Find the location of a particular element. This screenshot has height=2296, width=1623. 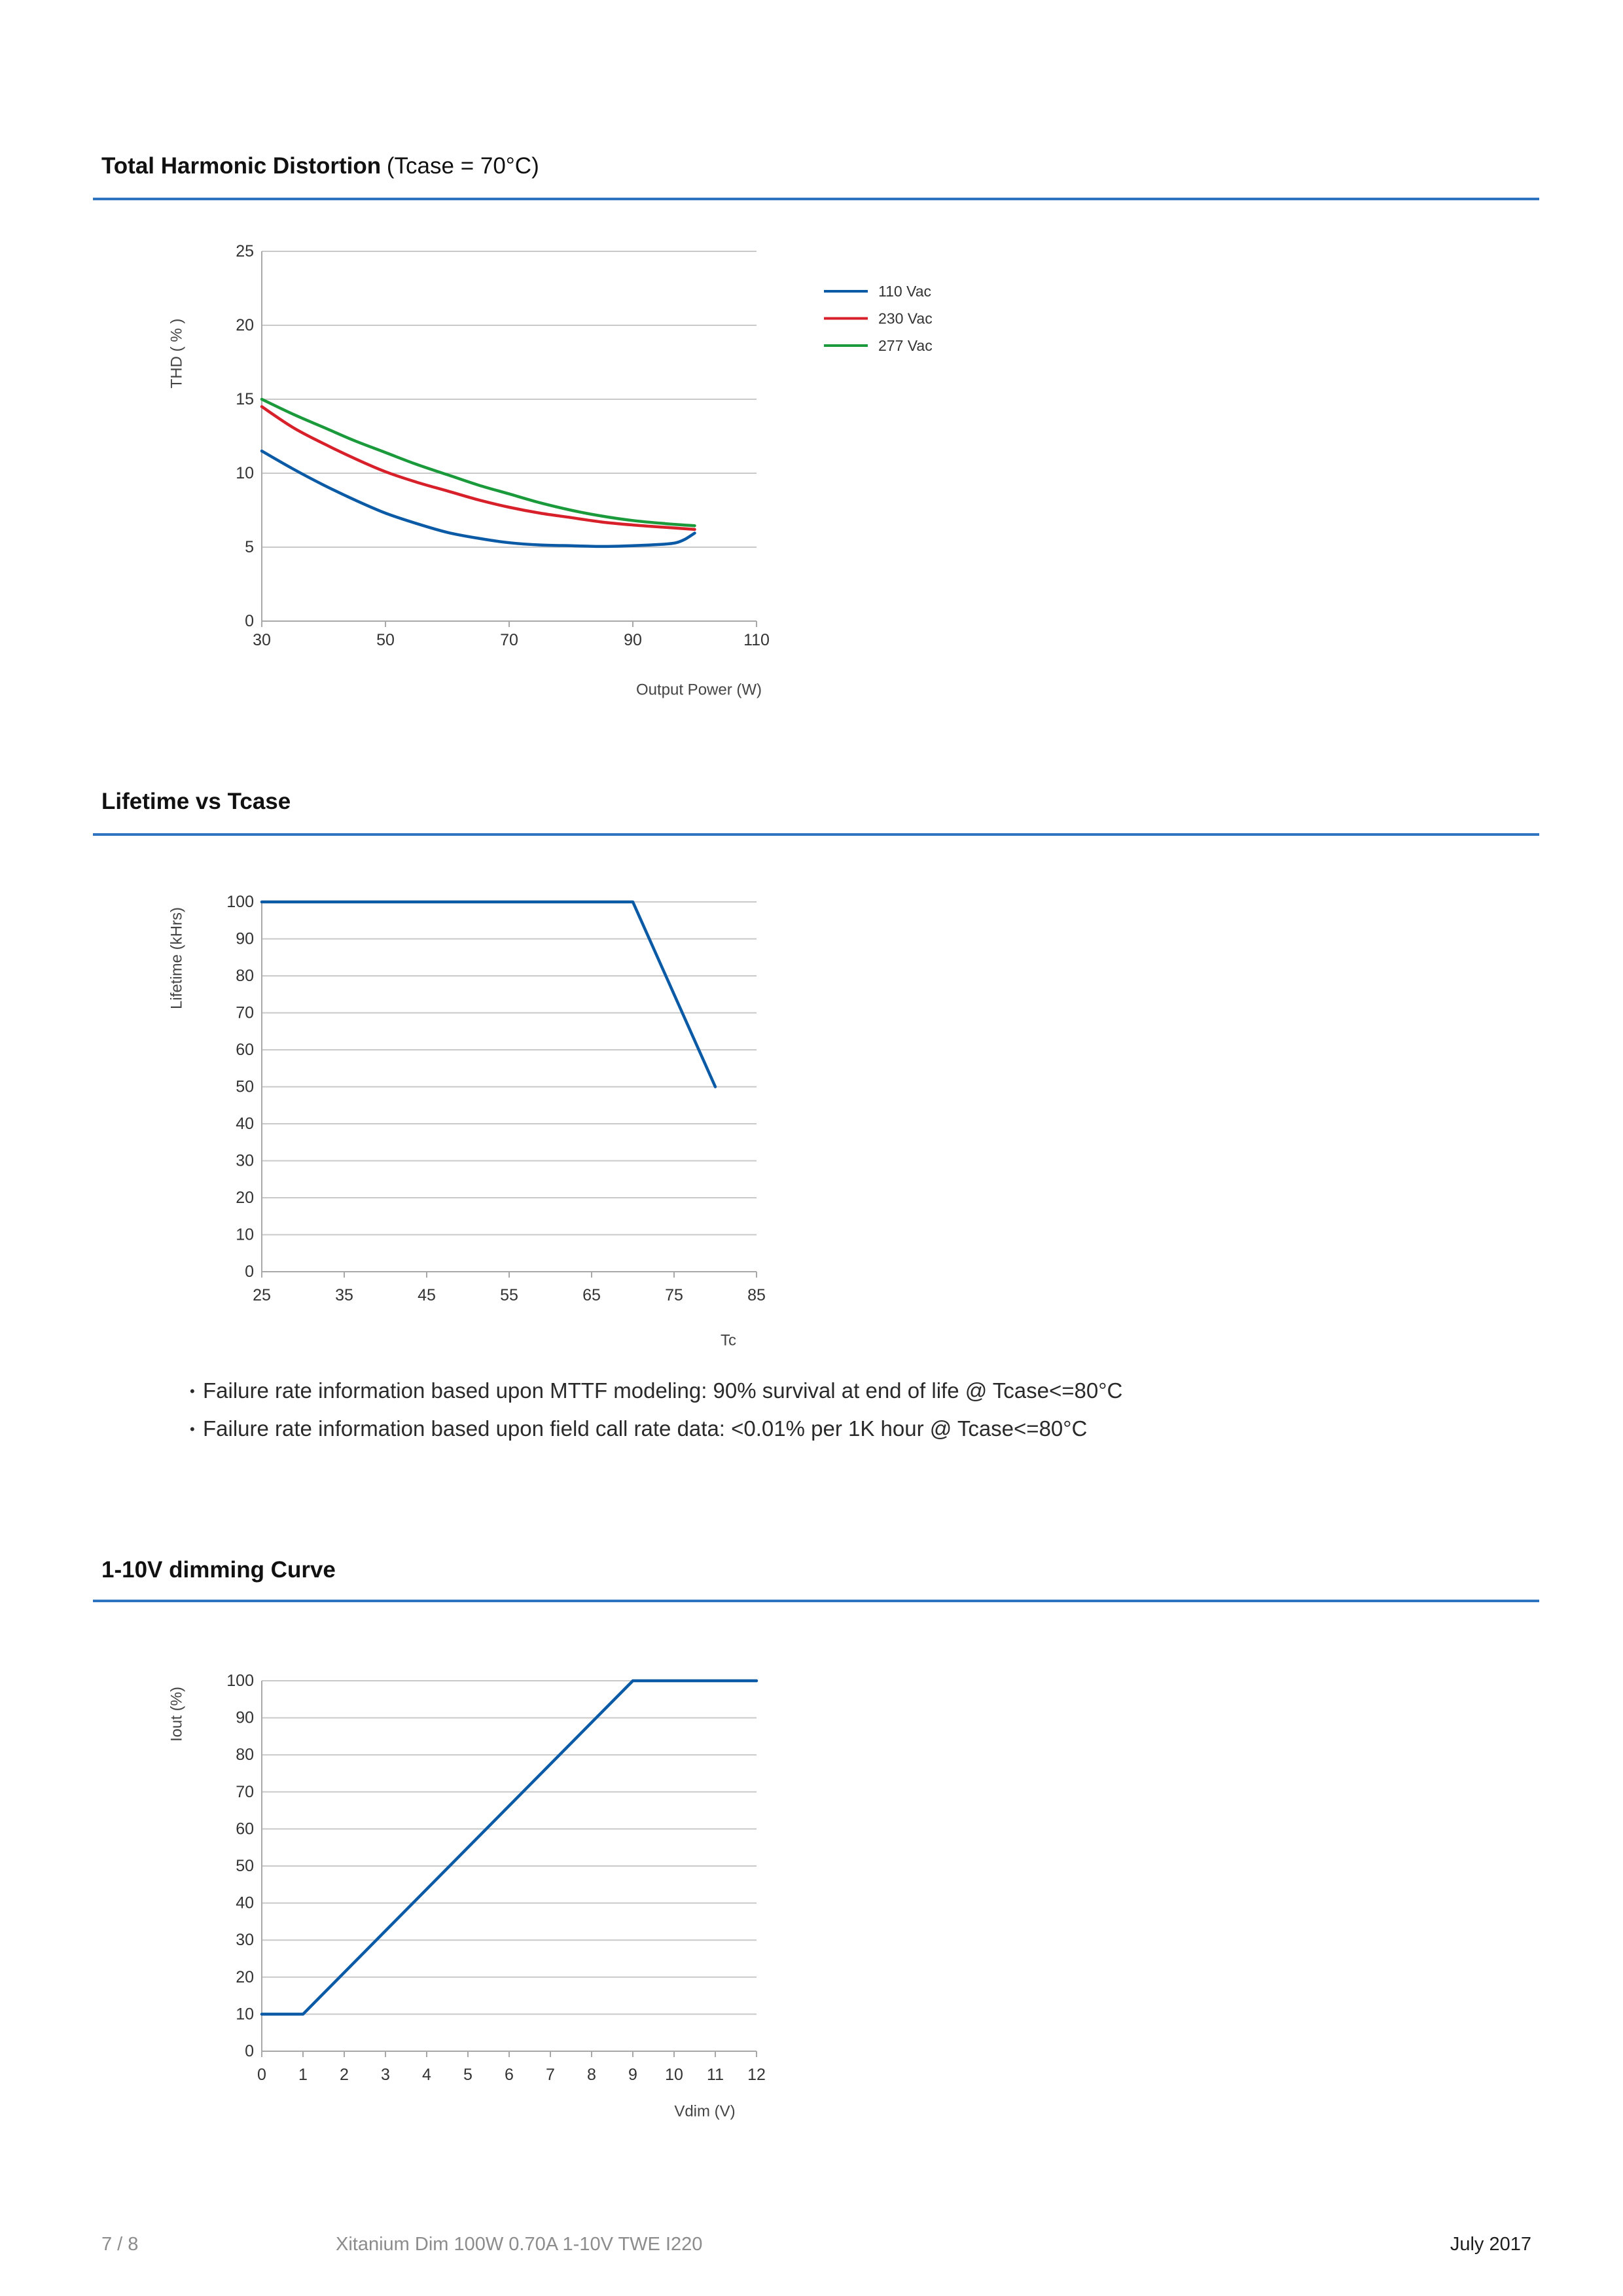

x-tick-label: 11 is located at coordinates (715, 2075).